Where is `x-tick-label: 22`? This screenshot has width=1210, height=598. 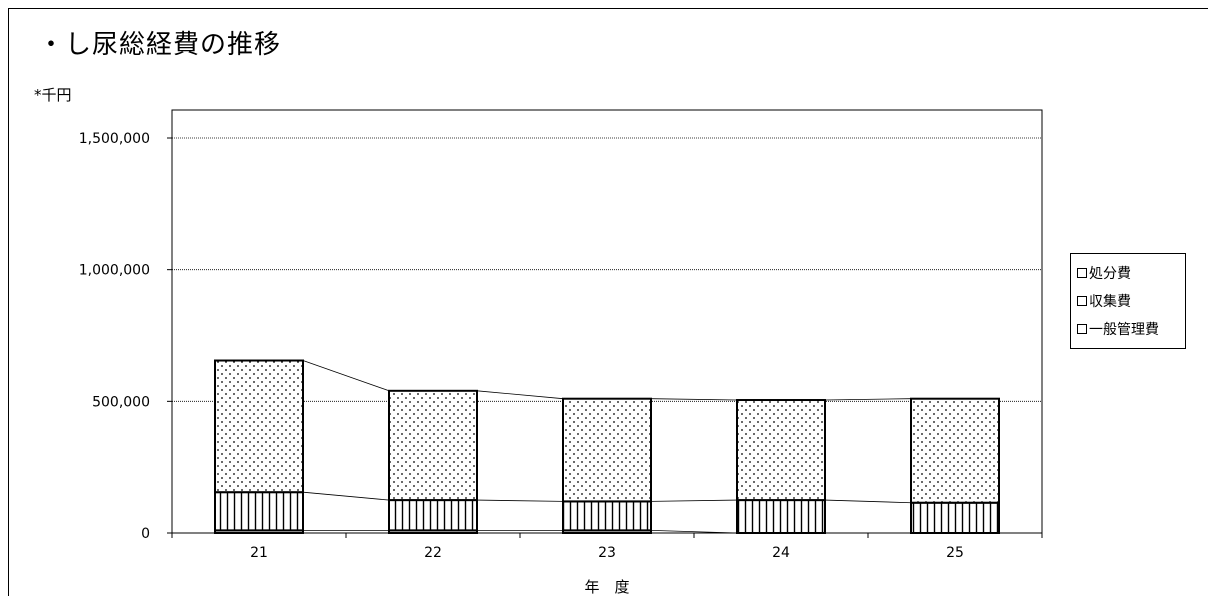
x-tick-label: 22 is located at coordinates (433, 553).